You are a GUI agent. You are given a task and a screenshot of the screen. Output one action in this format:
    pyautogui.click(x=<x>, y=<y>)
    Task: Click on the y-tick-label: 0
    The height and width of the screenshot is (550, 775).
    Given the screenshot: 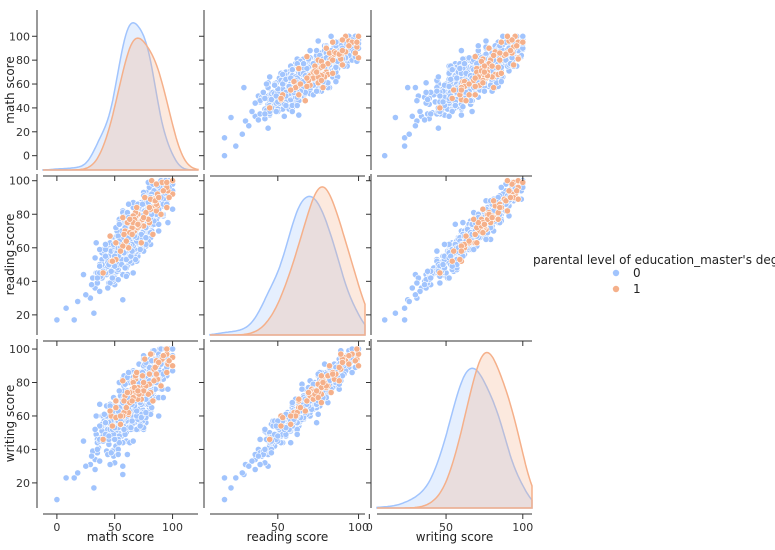 What is the action you would take?
    pyautogui.click(x=26, y=156)
    